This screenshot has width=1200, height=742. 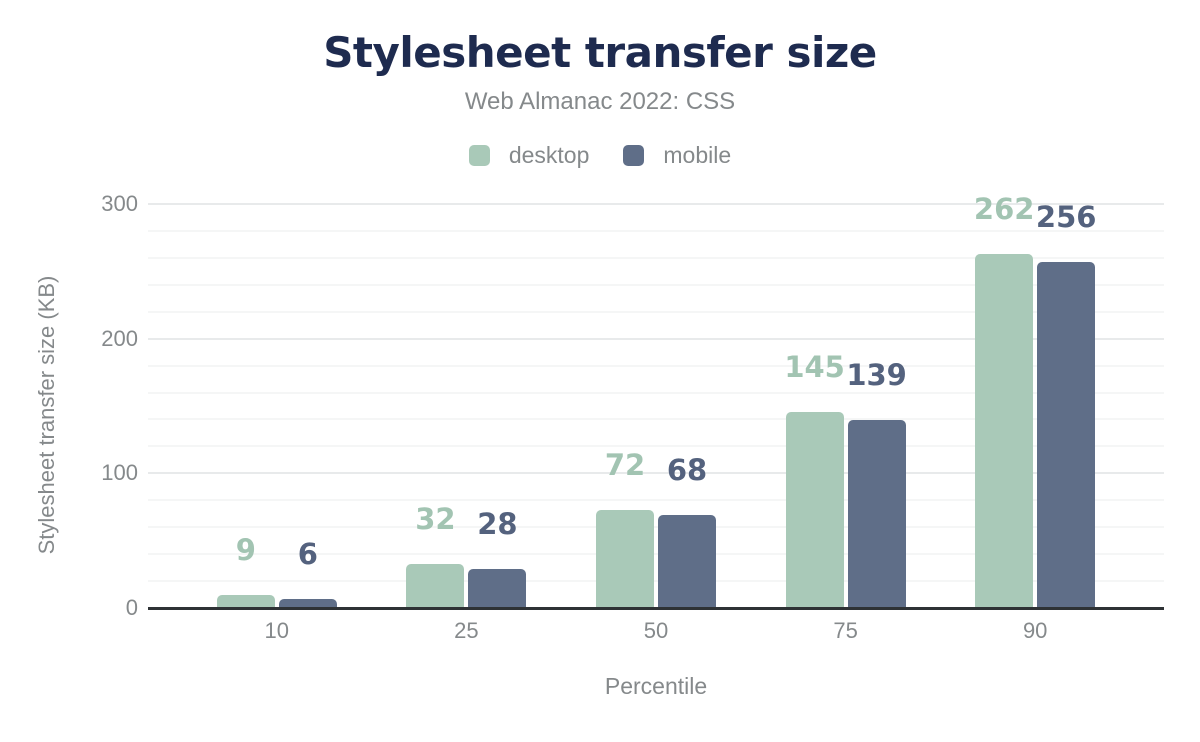 What do you see at coordinates (600, 101) in the screenshot?
I see `chart-subtitle: Web Almanac 2022: CSS` at bounding box center [600, 101].